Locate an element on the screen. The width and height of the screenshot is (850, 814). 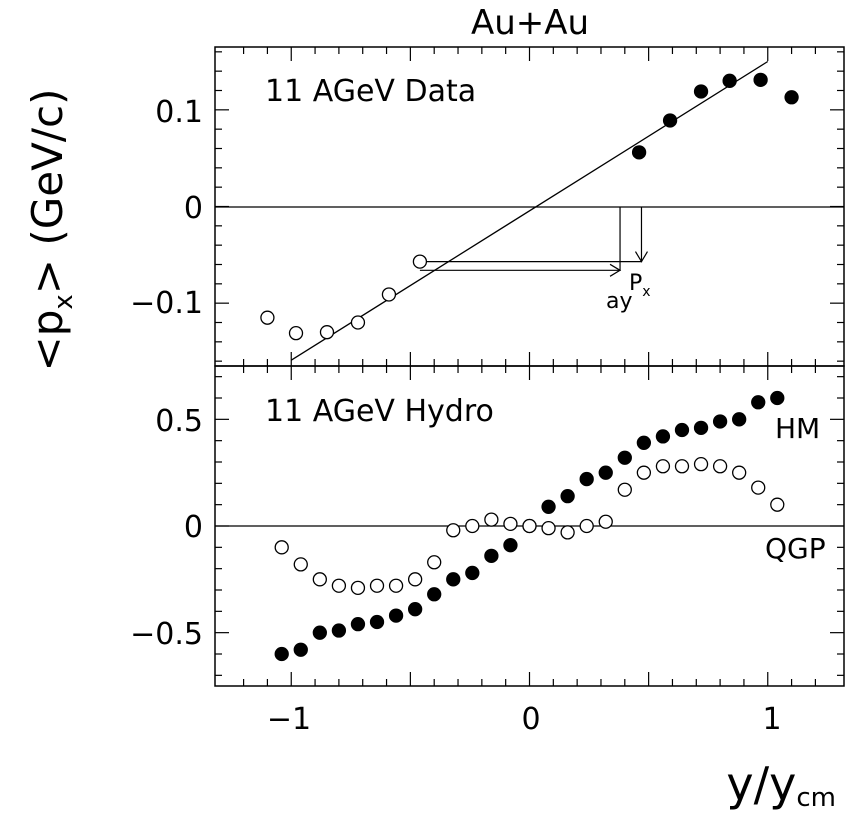
x-tick-label: −1 is located at coordinates (289, 719).